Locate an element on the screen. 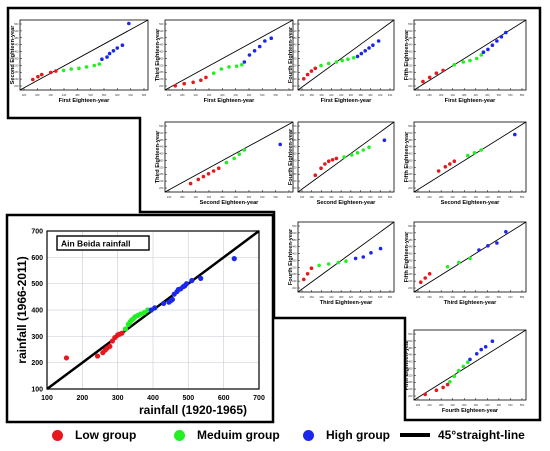 Image resolution: width=550 pixels, height=451 pixels. x-tick-label: 240 is located at coordinates (169, 95).